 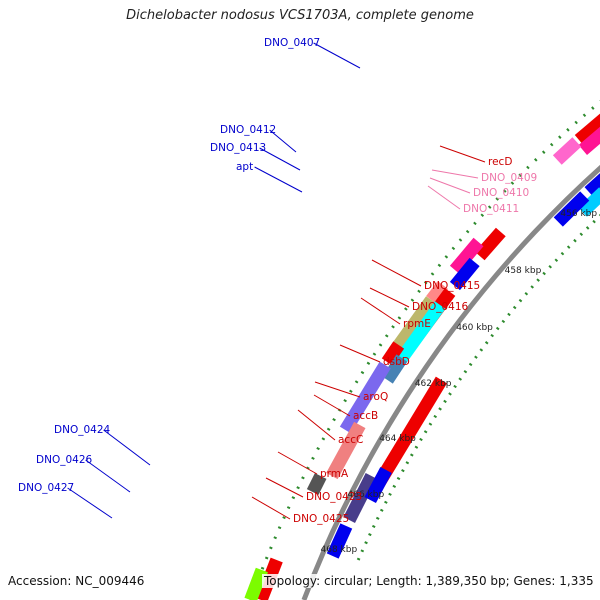 What do you see at coordinates (76, 581) in the screenshot?
I see `accession-text: Accession: NC_009446` at bounding box center [76, 581].